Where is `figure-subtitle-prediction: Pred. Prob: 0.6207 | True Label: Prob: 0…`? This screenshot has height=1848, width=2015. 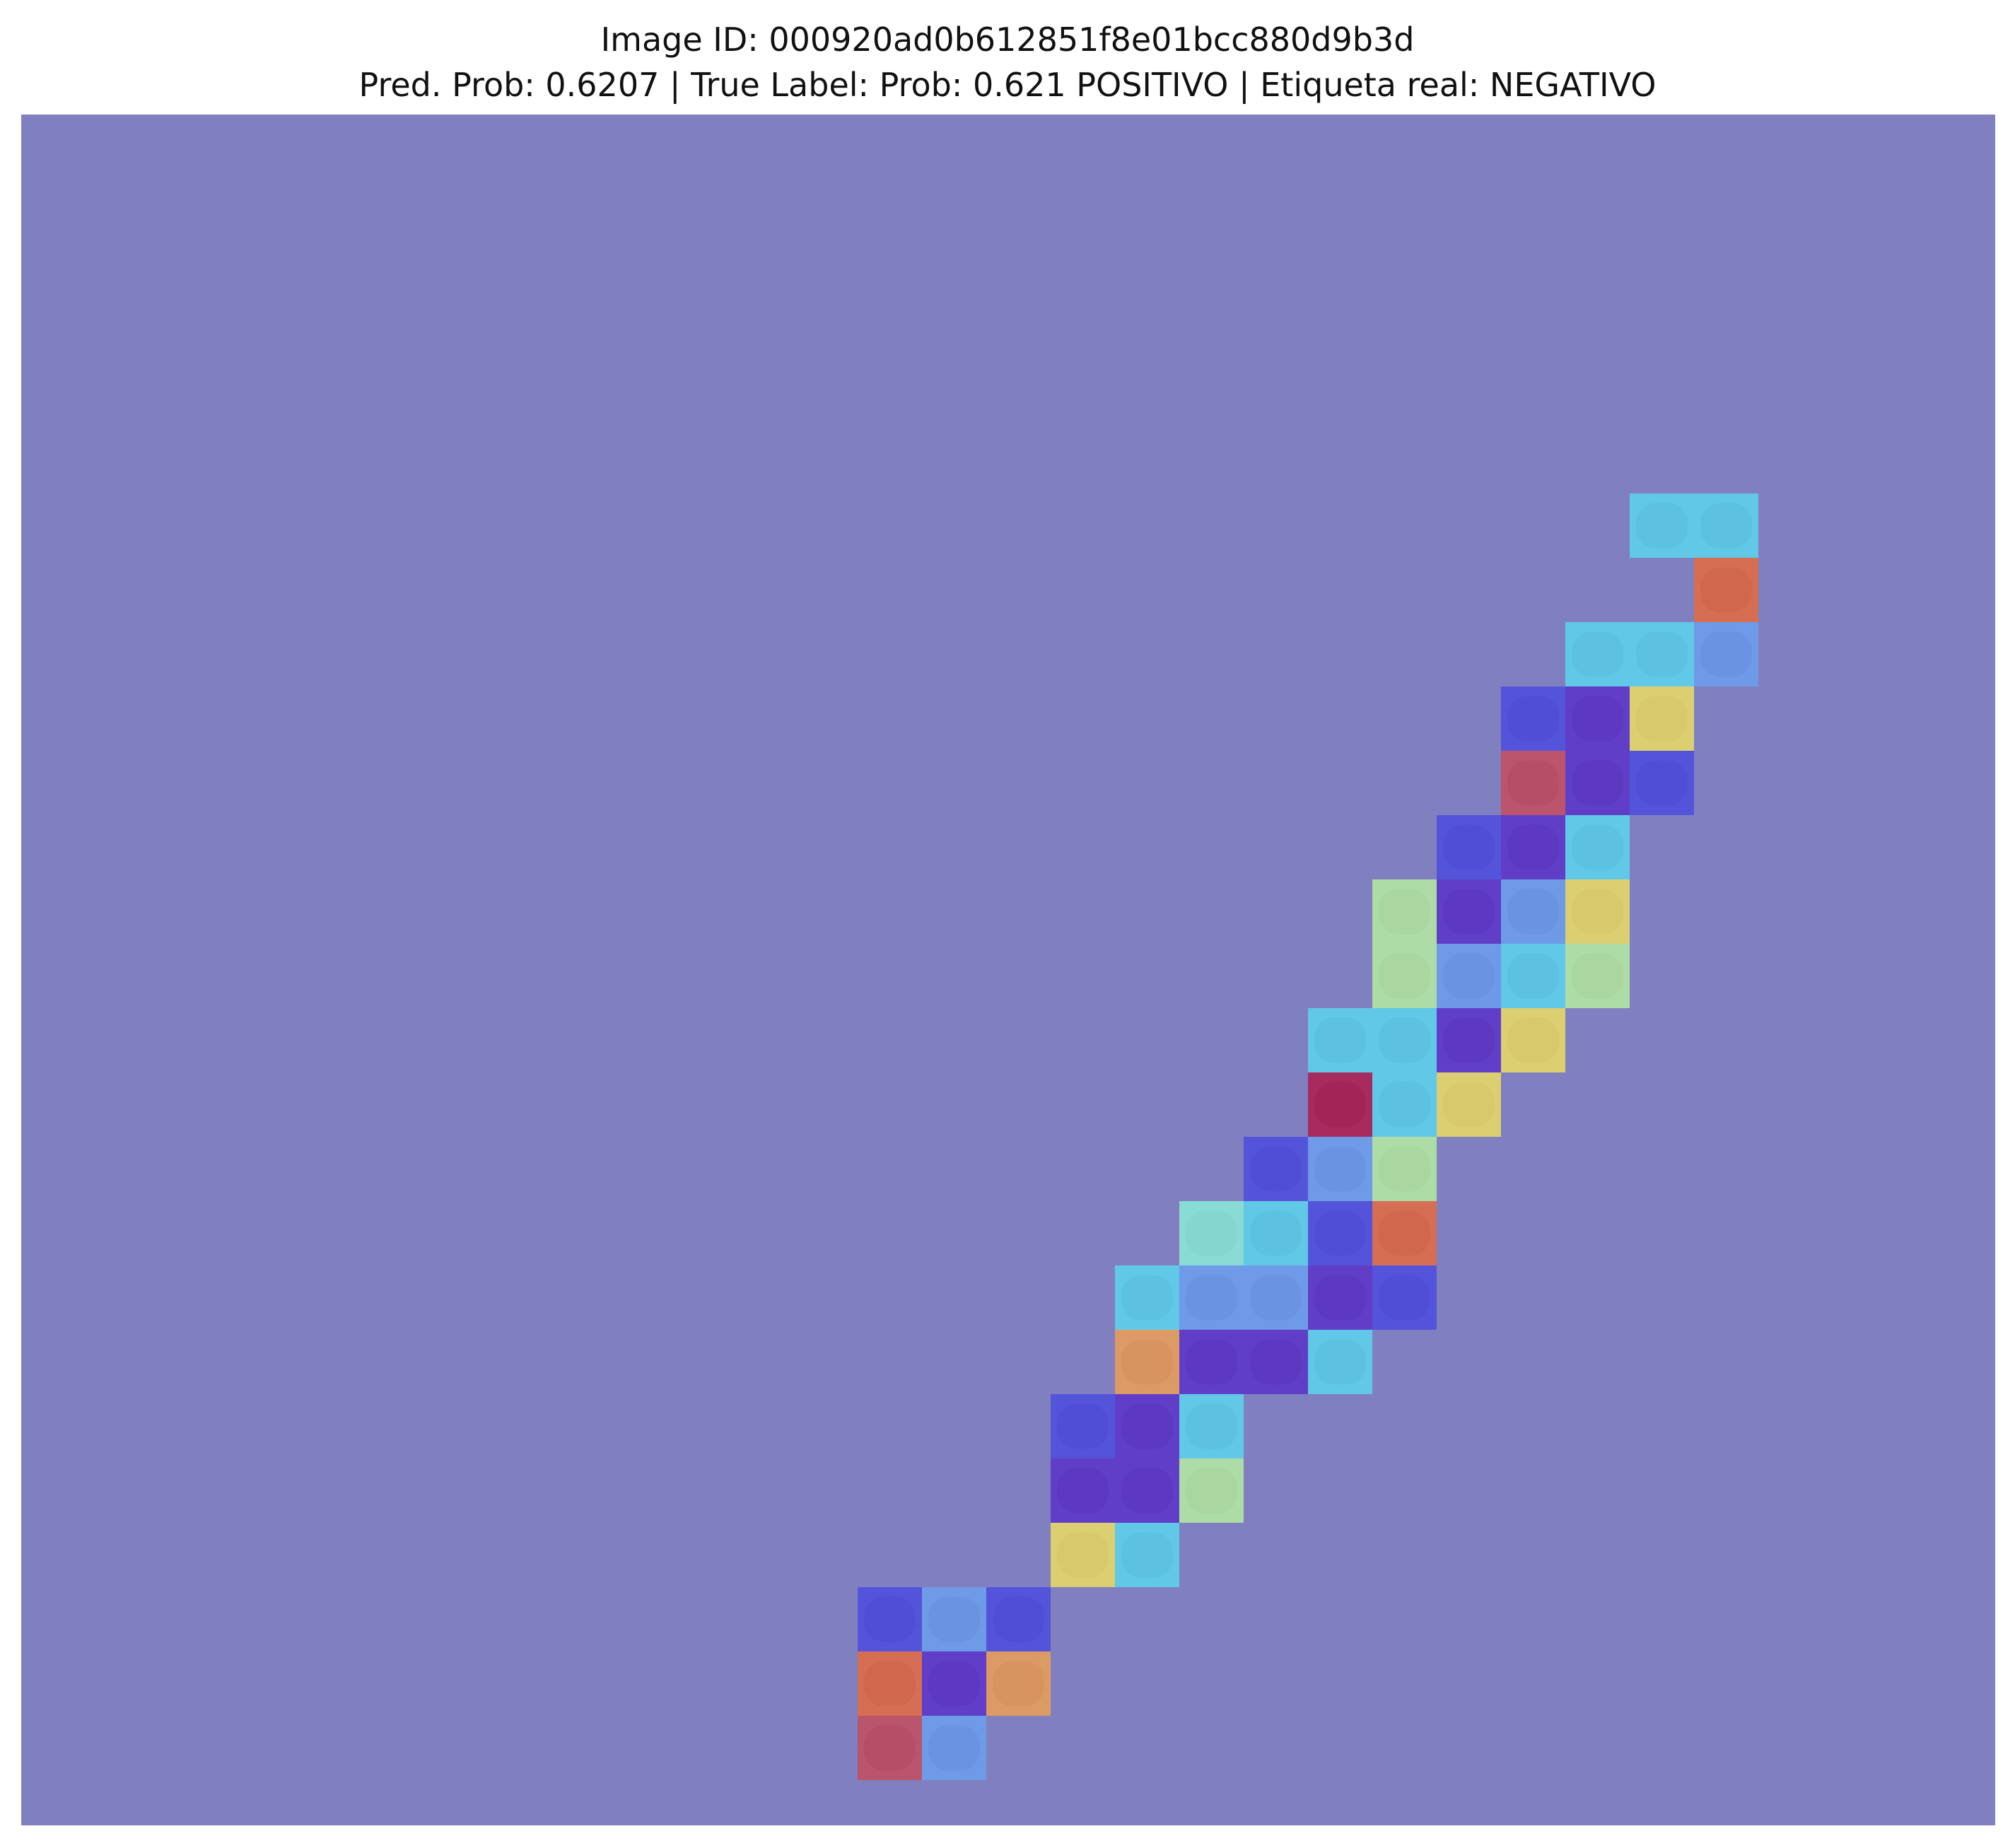
figure-subtitle-prediction: Pred. Prob: 0.6207 | True Label: Prob: 0… is located at coordinates (1007, 85).